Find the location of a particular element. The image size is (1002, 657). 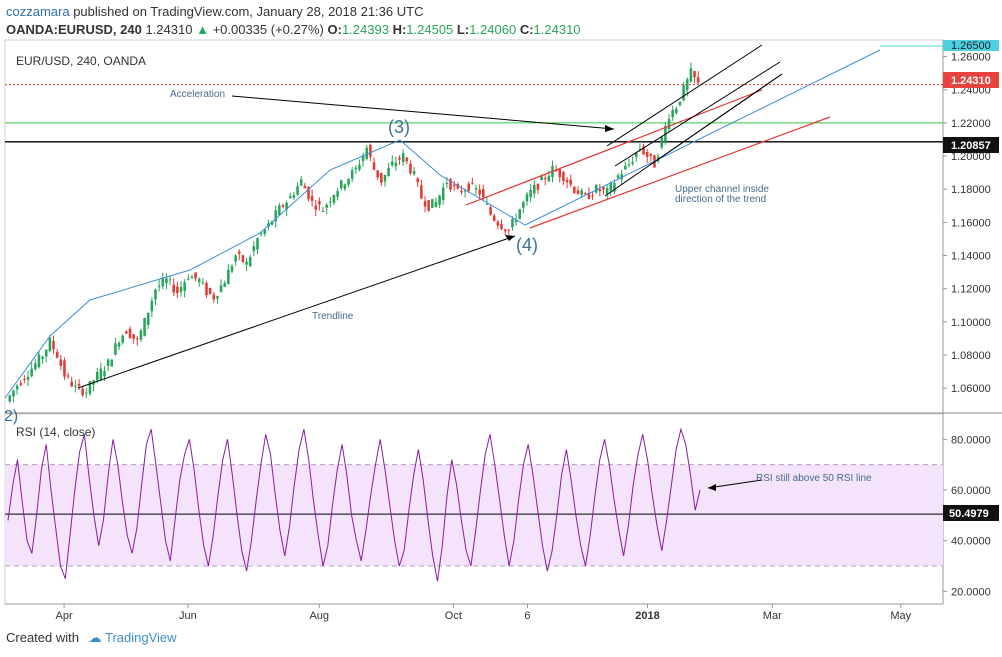

time-tick-label: Apr is located at coordinates (64, 616).